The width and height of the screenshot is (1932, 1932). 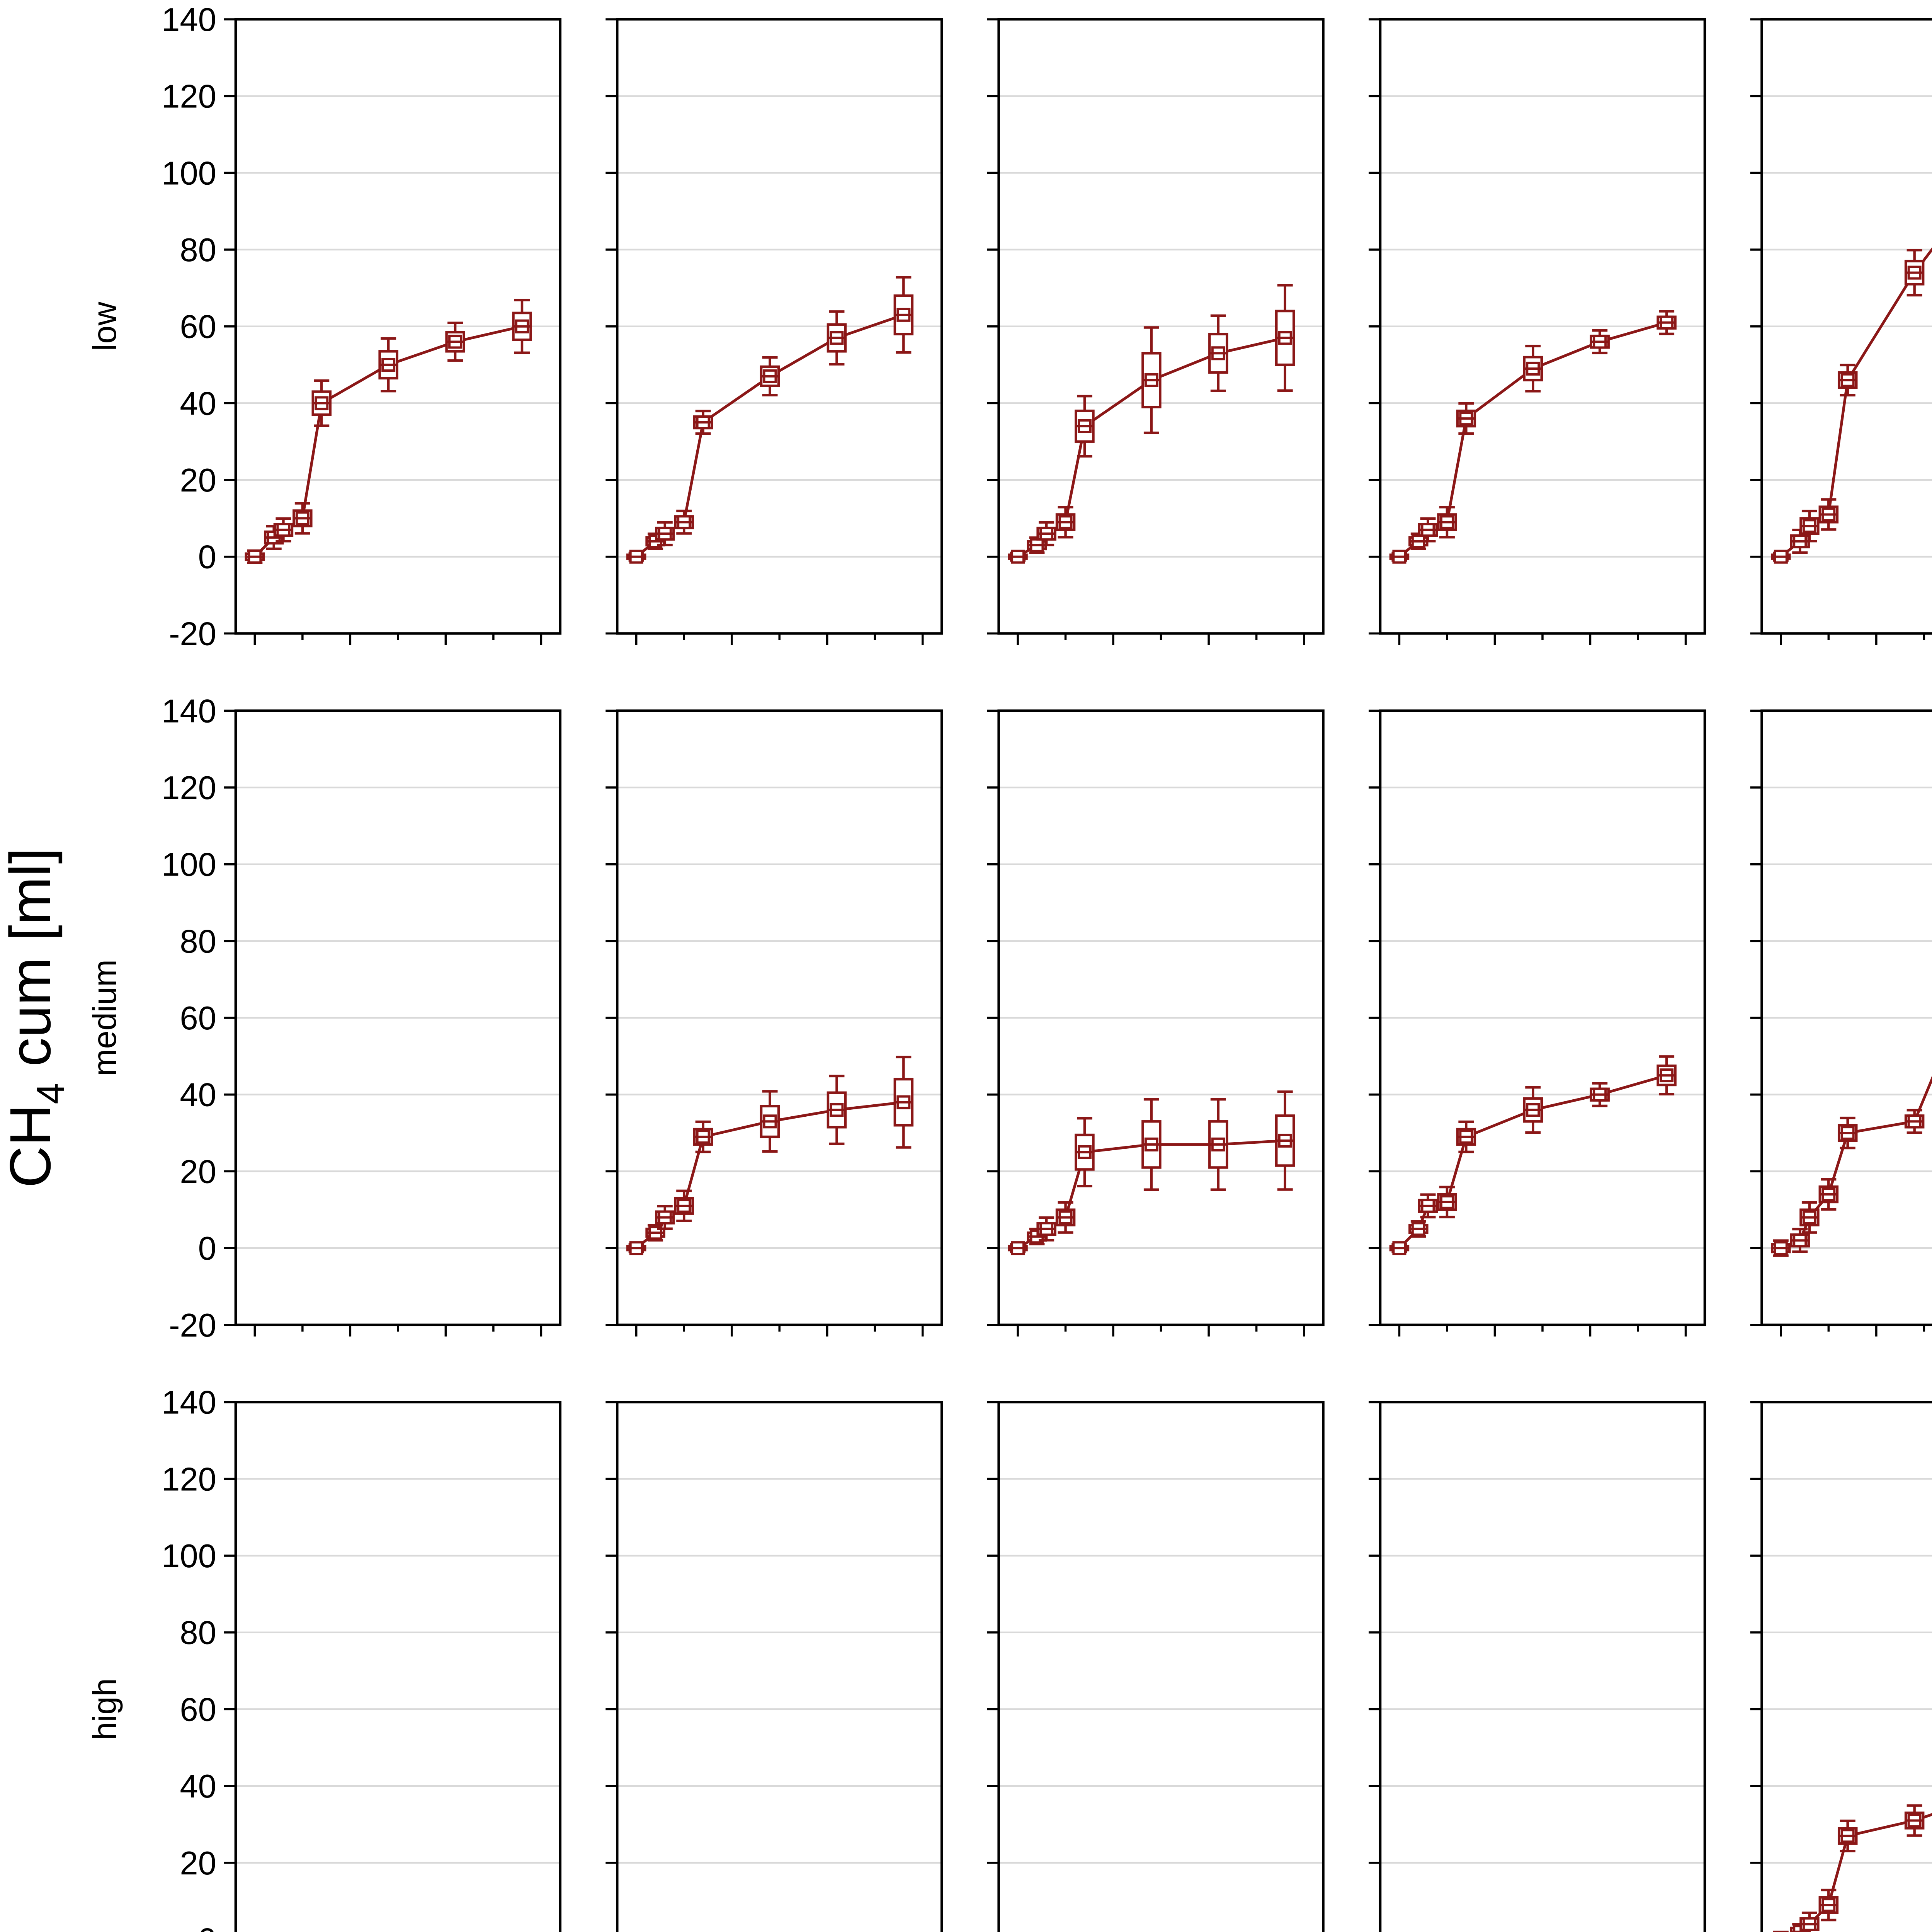 What do you see at coordinates (1156, 1667) in the screenshot?
I see `panel-high-Tyr: 0102030` at bounding box center [1156, 1667].